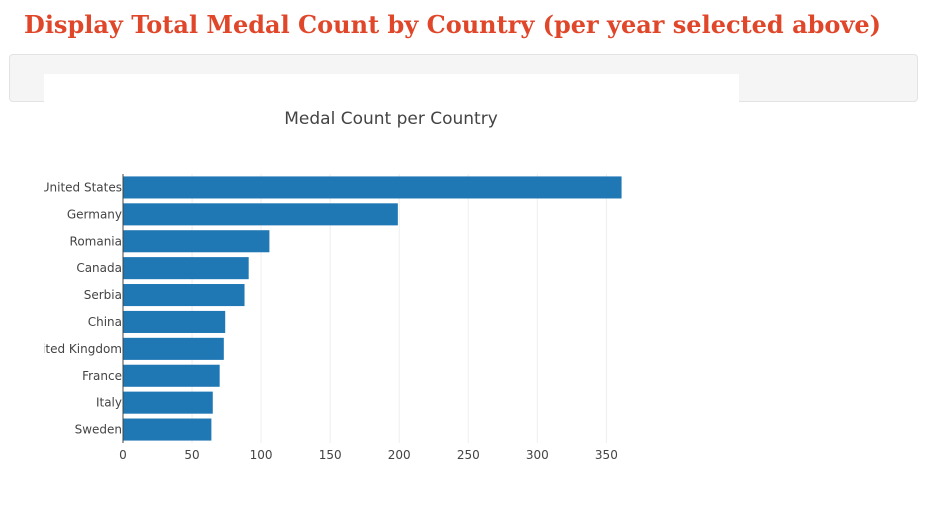 The width and height of the screenshot is (928, 506). What do you see at coordinates (537, 455) in the screenshot?
I see `x-tick-label: 300` at bounding box center [537, 455].